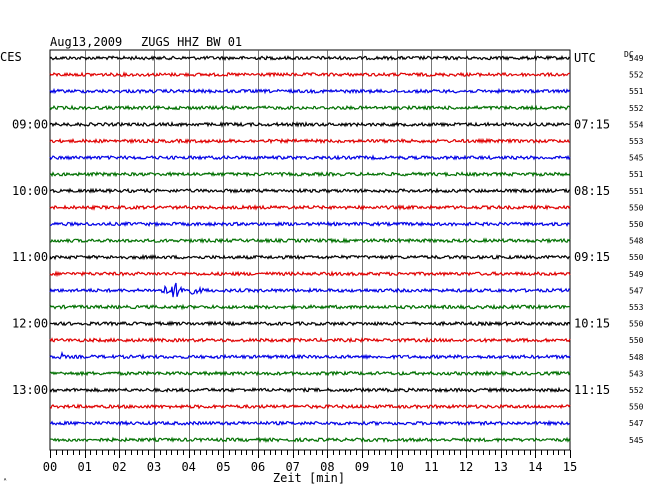  Describe the element at coordinates (592, 324) in the screenshot. I see `right-time-label: 10:15` at that location.